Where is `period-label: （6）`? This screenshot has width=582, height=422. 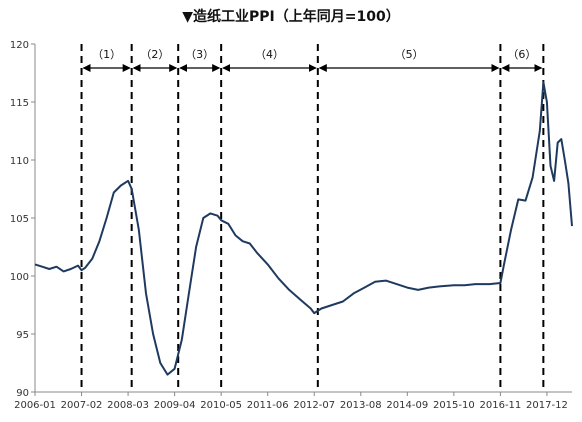
period-label: （6） is located at coordinates (521, 54).